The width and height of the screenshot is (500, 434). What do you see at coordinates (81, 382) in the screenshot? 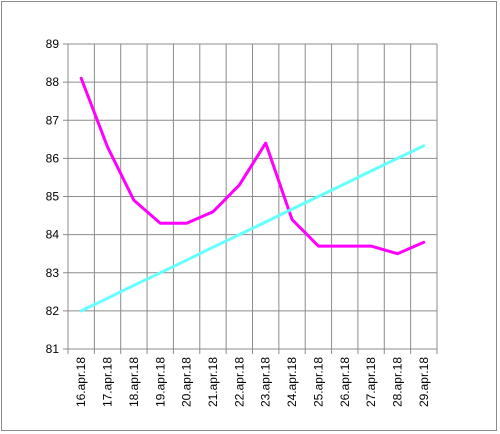
I see `x-tick-label: 16.apr.18` at bounding box center [81, 382].